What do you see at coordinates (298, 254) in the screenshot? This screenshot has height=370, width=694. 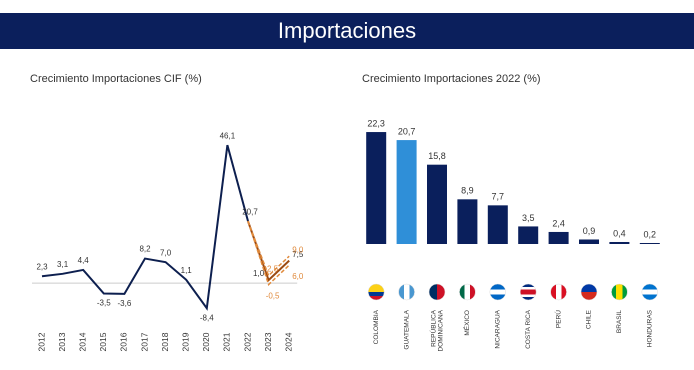 I see `value-label: 7,5` at bounding box center [298, 254].